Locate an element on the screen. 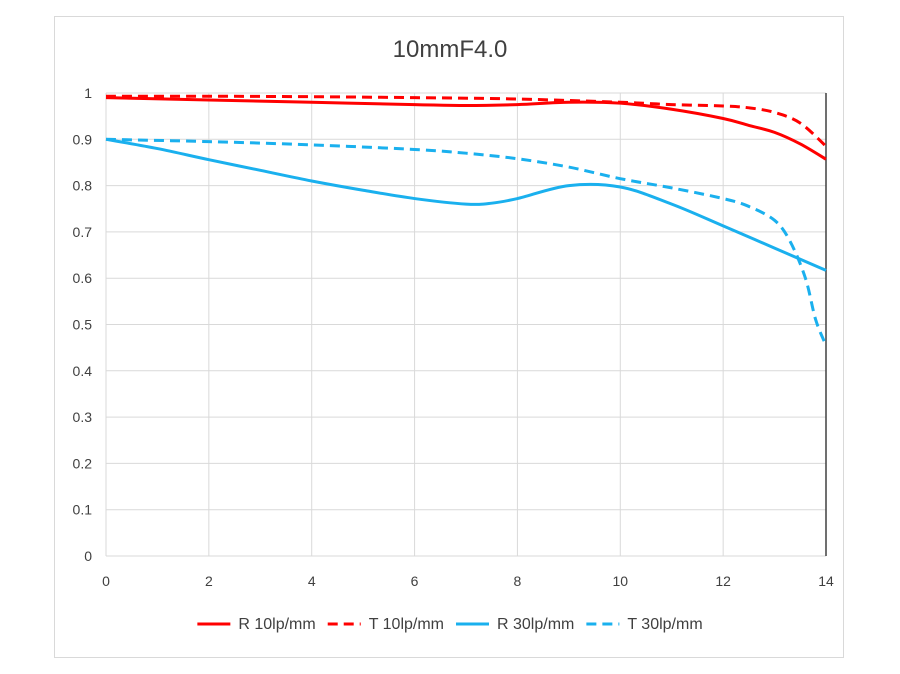  y-tick-label: 0 is located at coordinates (88, 556).